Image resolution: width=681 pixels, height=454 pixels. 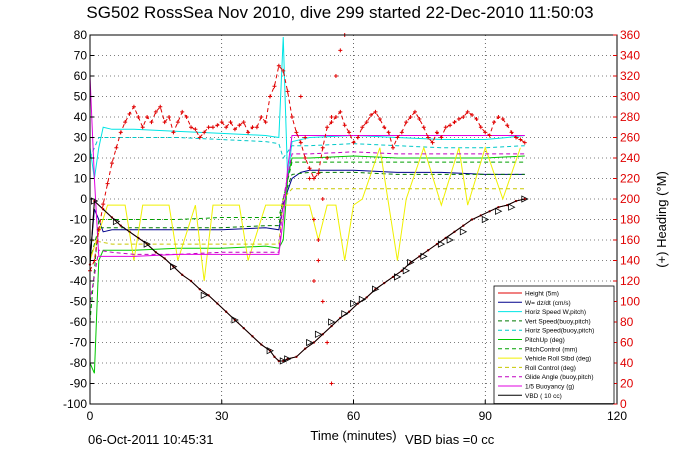 What do you see at coordinates (79, 322) in the screenshot?
I see `y-tick-label: -60` at bounding box center [79, 322].